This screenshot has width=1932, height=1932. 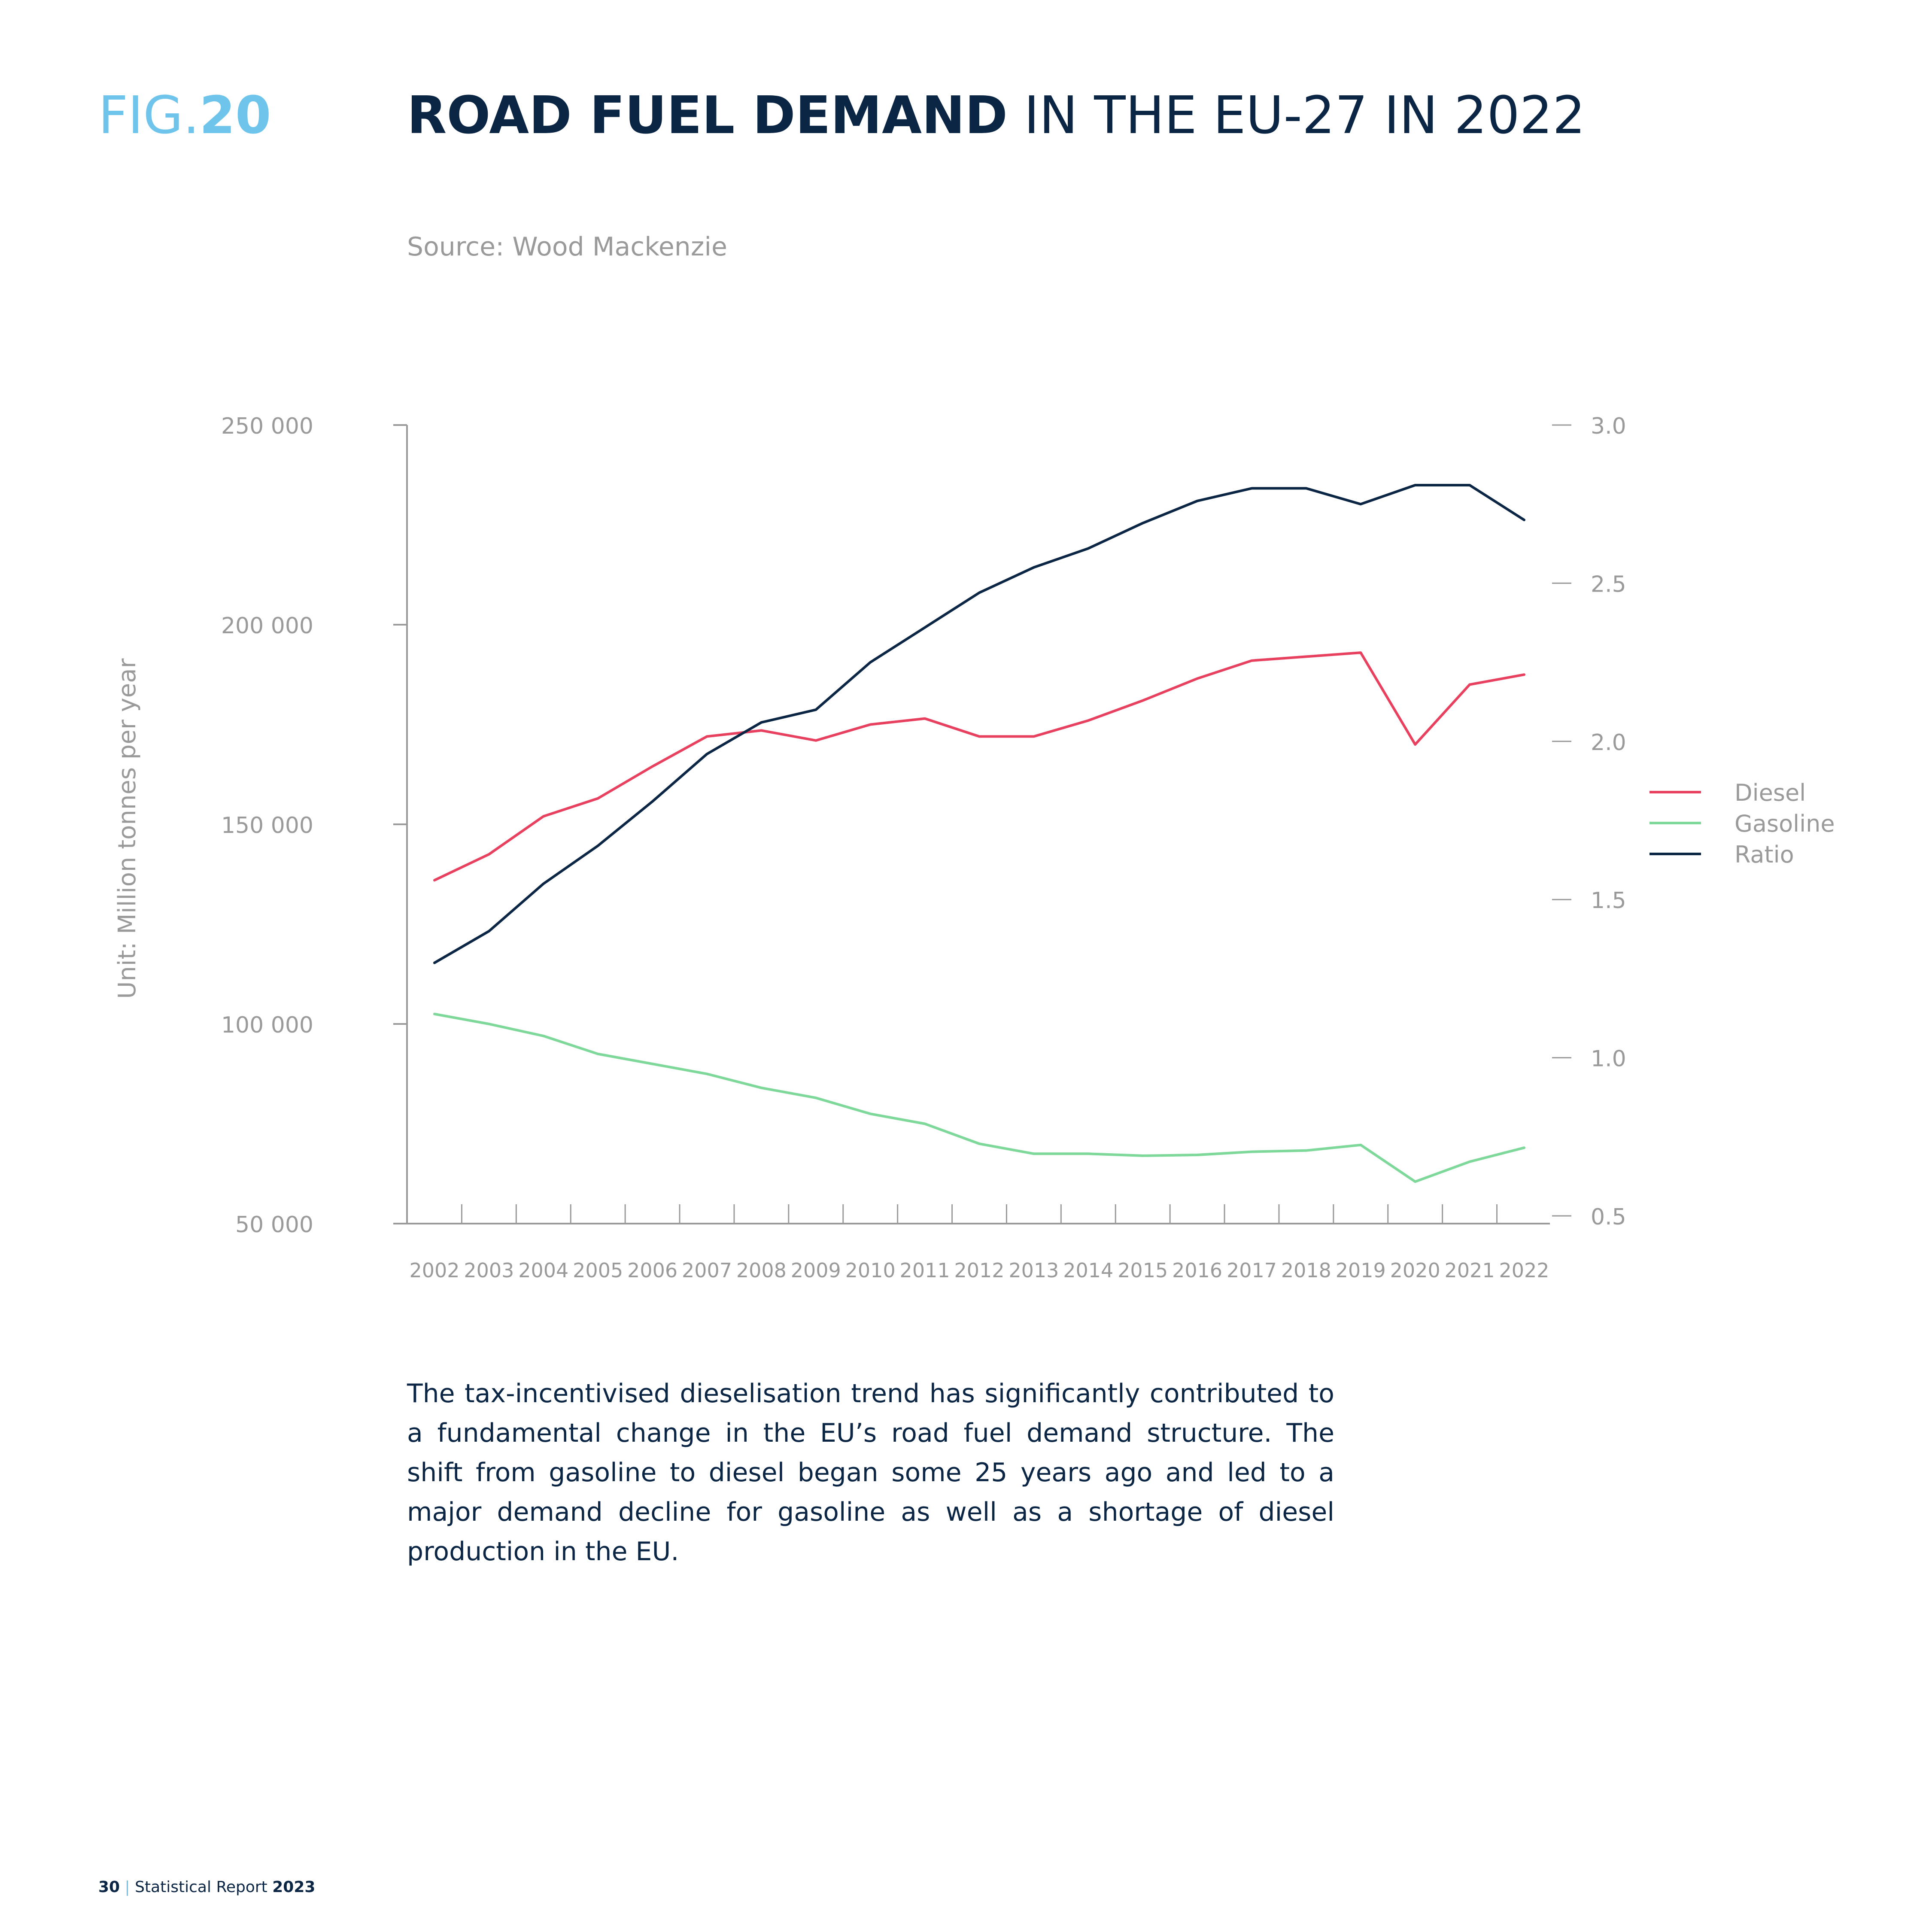 What do you see at coordinates (1524, 1270) in the screenshot?
I see `x-tick-label: 2022` at bounding box center [1524, 1270].